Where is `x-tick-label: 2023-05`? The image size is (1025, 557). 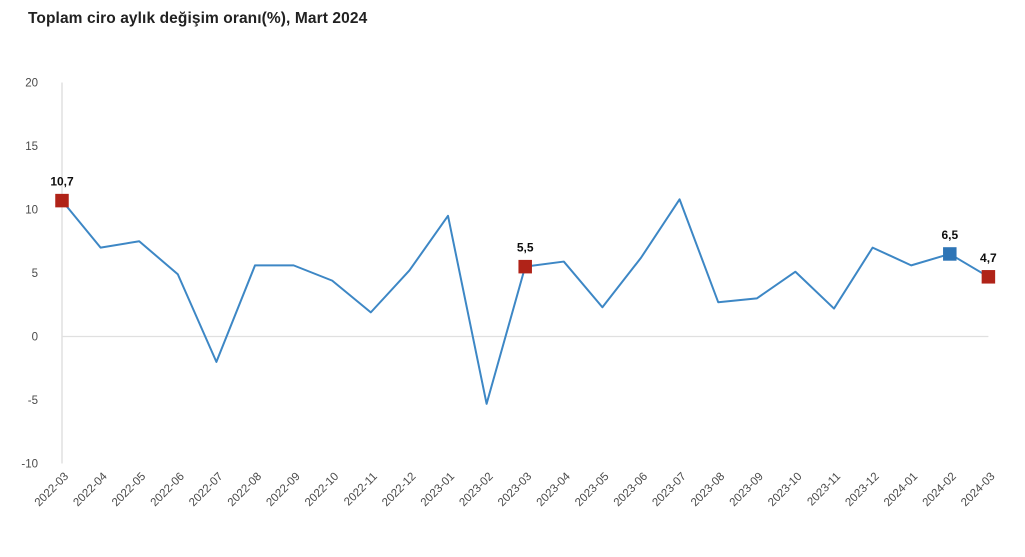 x-tick-label: 2023-05 is located at coordinates (592, 490).